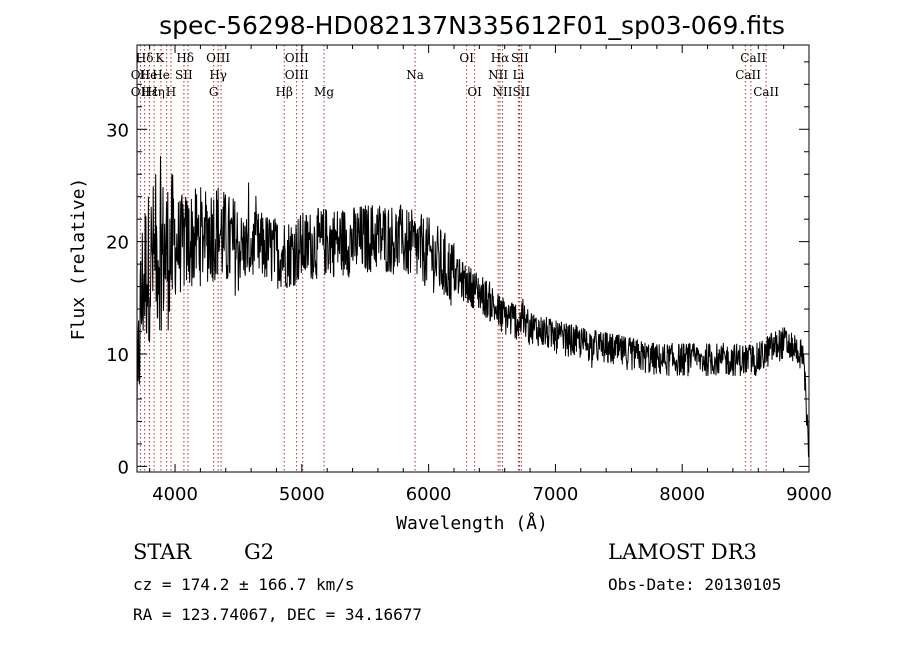  What do you see at coordinates (117, 243) in the screenshot?
I see `y-tick-label: 20` at bounding box center [117, 243].